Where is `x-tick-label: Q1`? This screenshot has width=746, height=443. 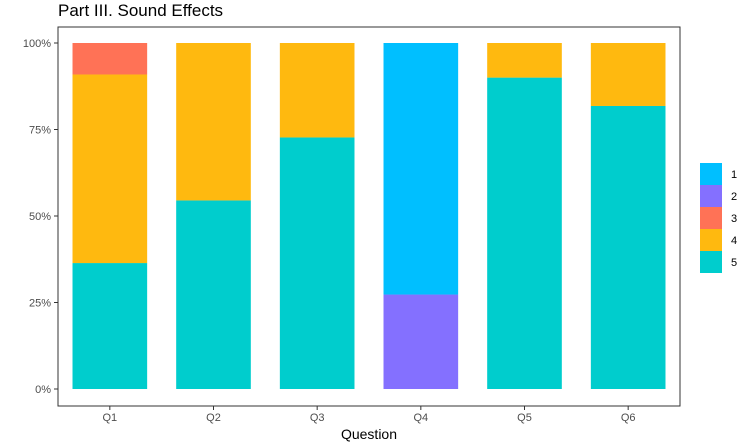 x-tick-label: Q1 is located at coordinates (109, 418).